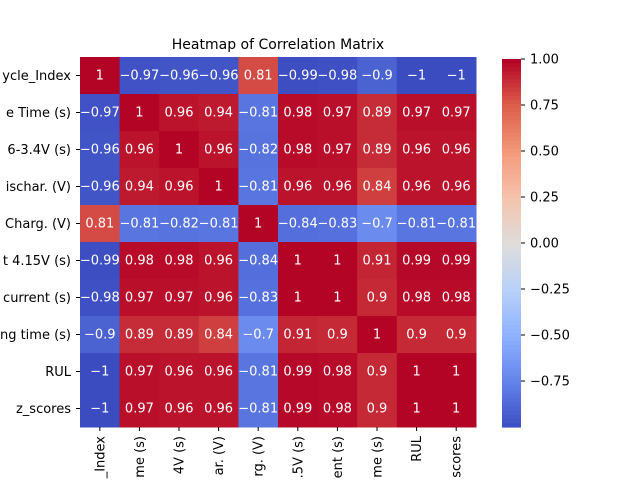  I want to click on colorbar-tick-label: −0.75, so click(550, 382).